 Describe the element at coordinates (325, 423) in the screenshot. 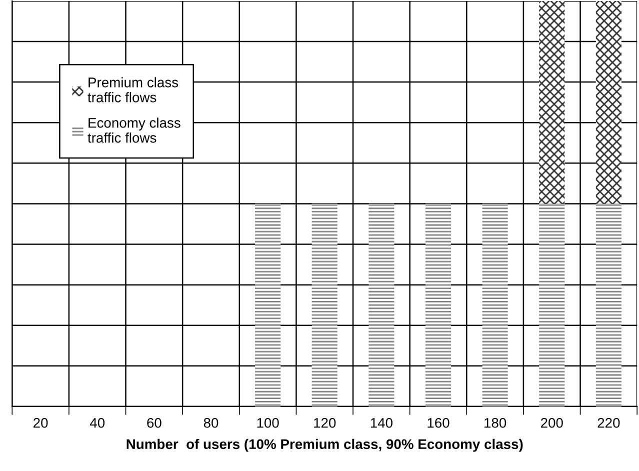

I see `x-tick-label: 120` at that location.